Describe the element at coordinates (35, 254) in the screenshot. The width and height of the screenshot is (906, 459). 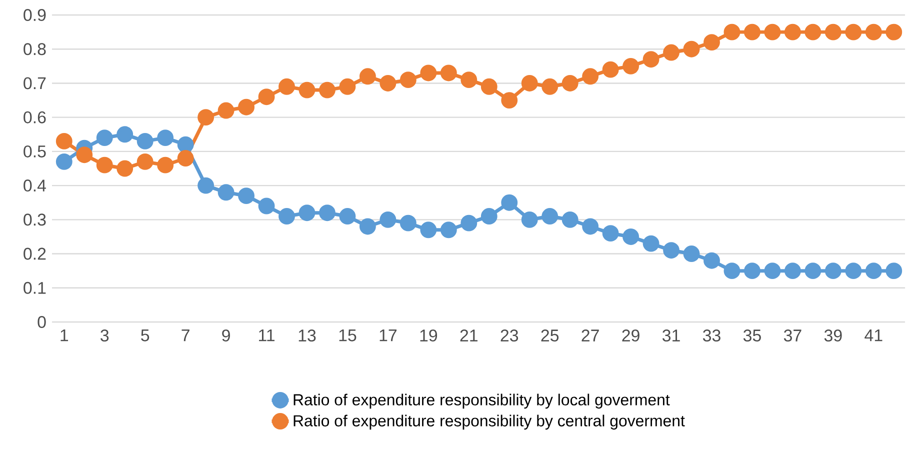
I see `y-tick-label: 0.2` at that location.